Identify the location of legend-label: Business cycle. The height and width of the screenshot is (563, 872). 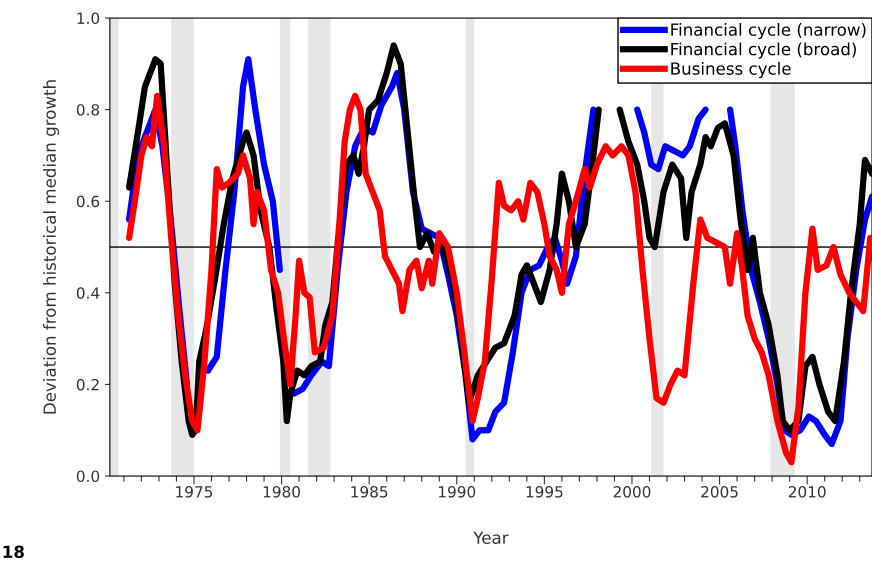
(731, 70).